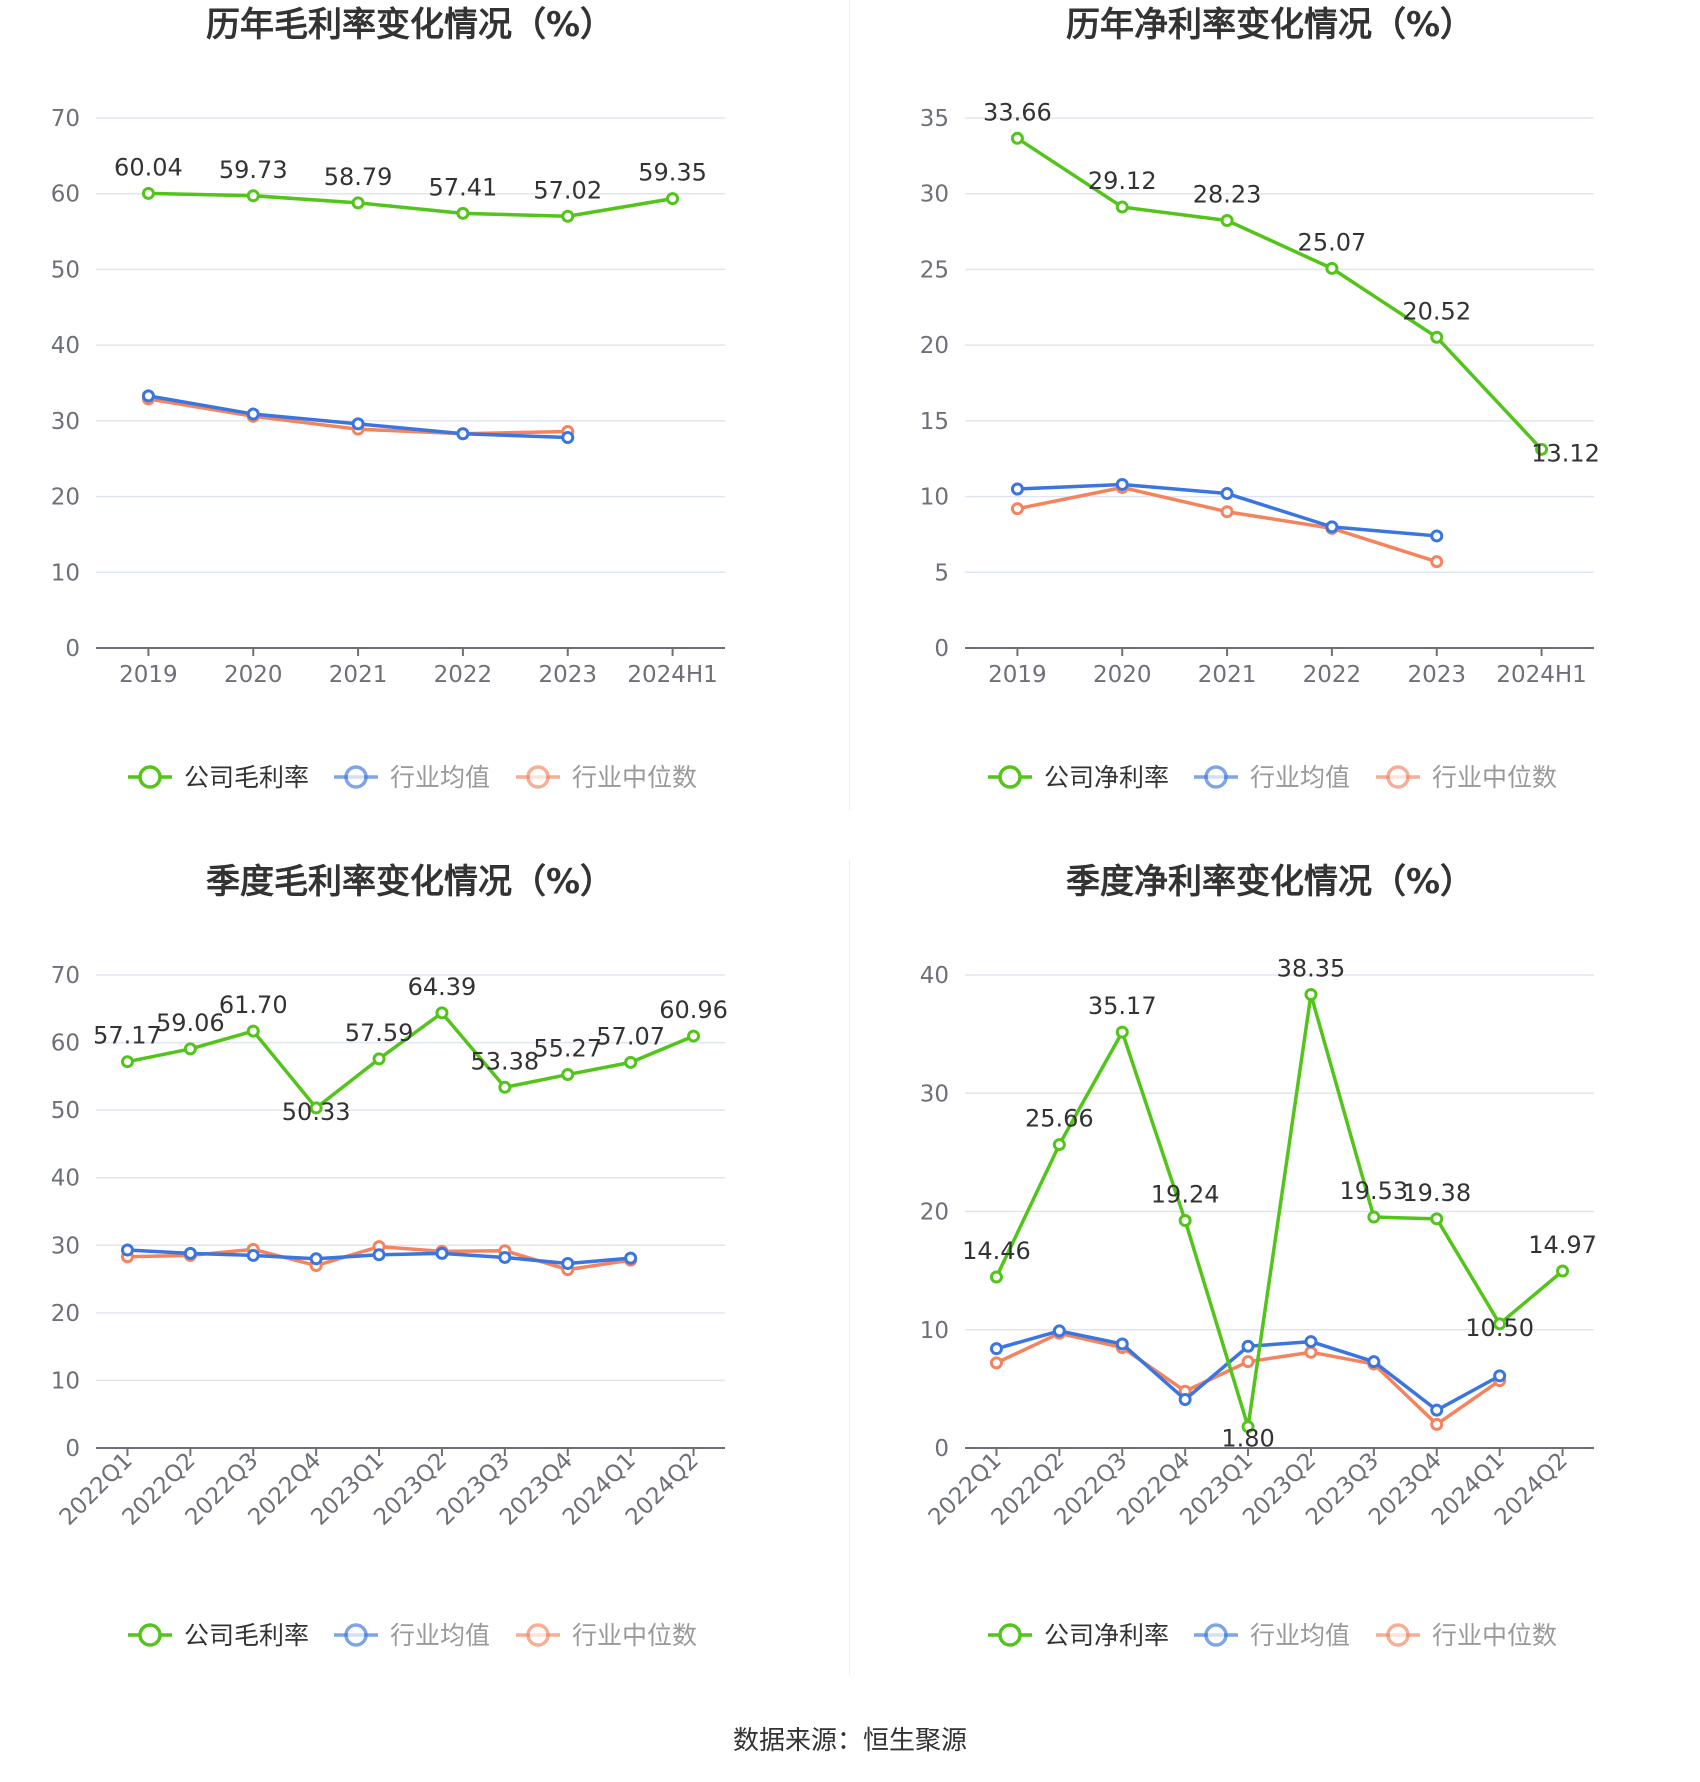 The image size is (1700, 1782). Describe the element at coordinates (65, 1179) in the screenshot. I see `y-tick-label: 40` at that location.